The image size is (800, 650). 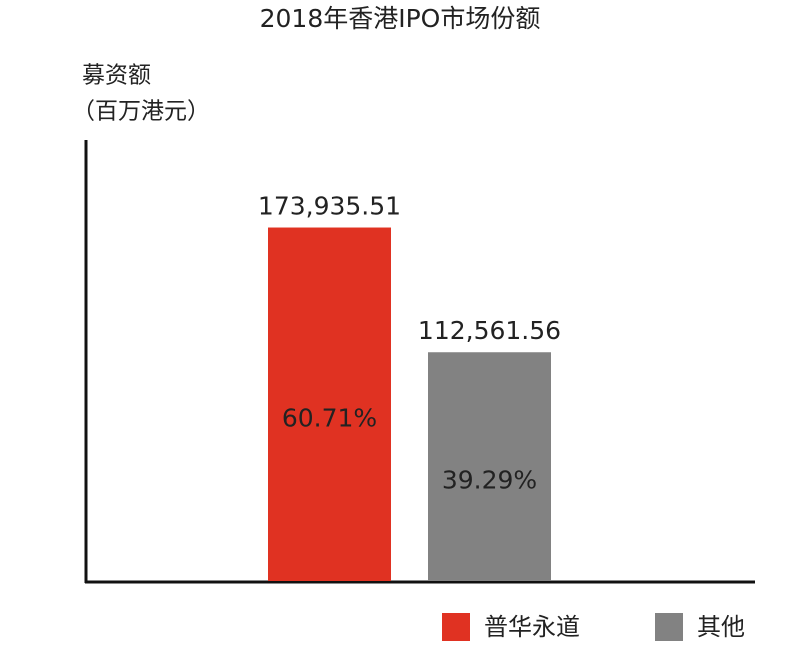 I want to click on share-label: 60.71%, so click(x=329, y=417).